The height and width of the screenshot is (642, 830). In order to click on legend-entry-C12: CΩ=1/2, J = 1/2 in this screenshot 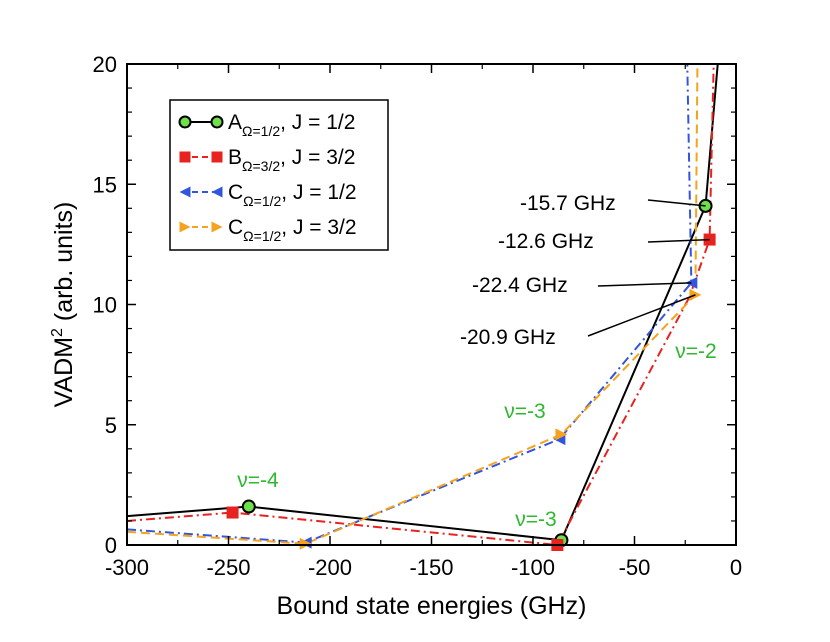, I will do `click(268, 195)`.